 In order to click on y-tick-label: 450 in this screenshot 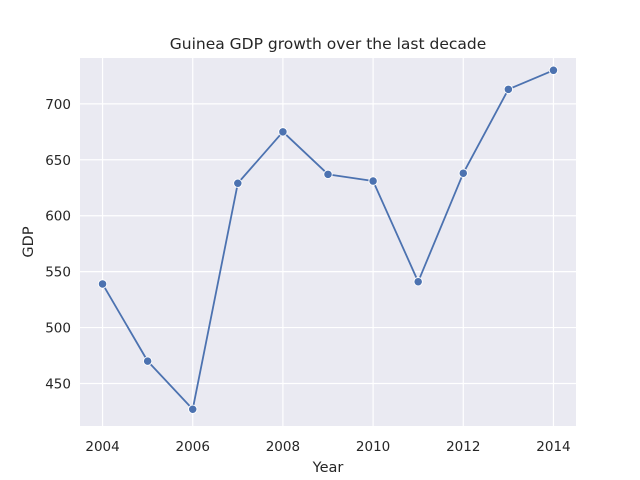, I will do `click(58, 384)`.